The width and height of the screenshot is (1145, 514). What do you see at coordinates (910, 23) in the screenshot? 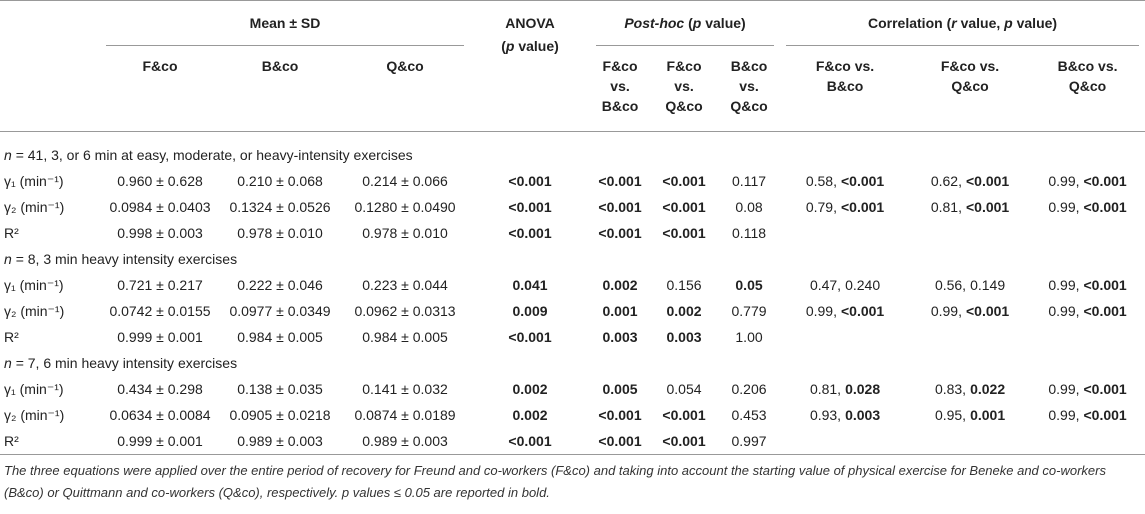
I see `text-run: Correlation (` at bounding box center [910, 23].